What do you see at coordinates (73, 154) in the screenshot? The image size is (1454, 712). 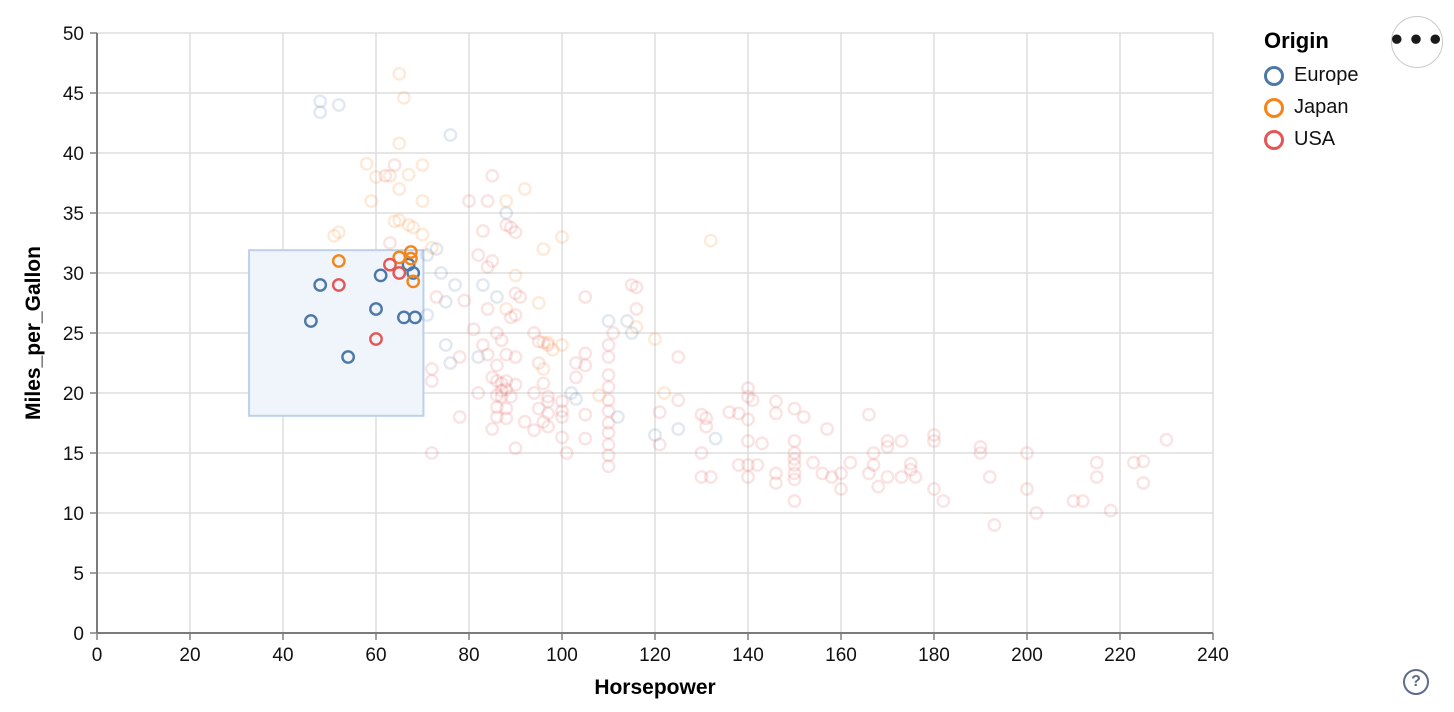 I see `y-tick-label: 40` at bounding box center [73, 154].